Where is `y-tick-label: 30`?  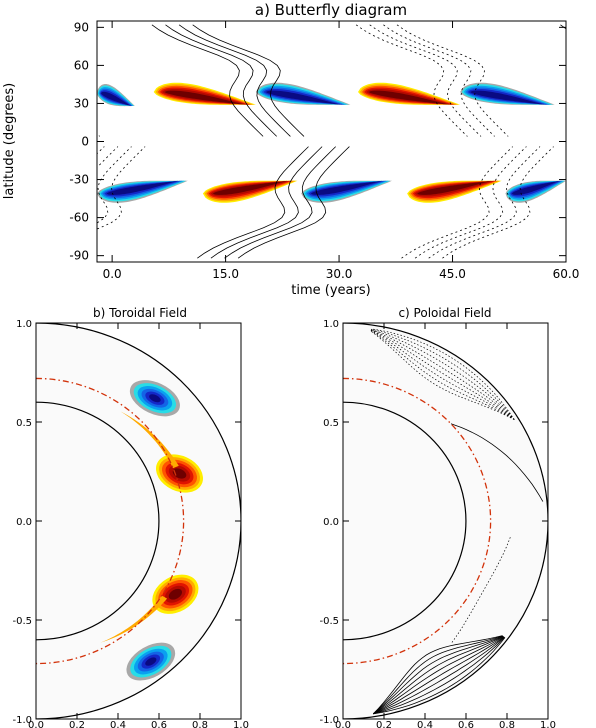 y-tick-label: 30 is located at coordinates (81, 103).